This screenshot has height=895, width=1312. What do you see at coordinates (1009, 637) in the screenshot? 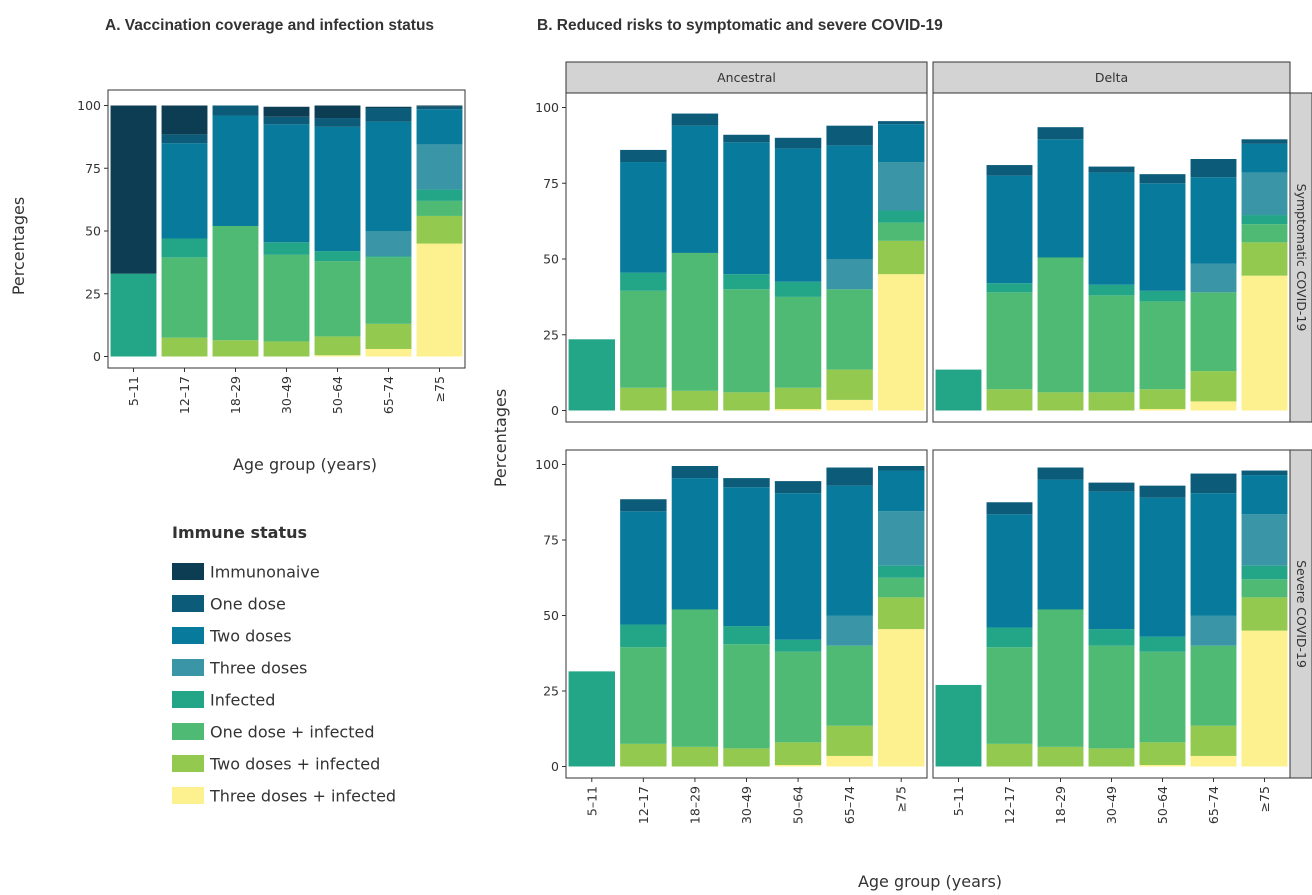
I see `bar-b-delta-severe-covid-19-12-17-infected` at bounding box center [1009, 637].